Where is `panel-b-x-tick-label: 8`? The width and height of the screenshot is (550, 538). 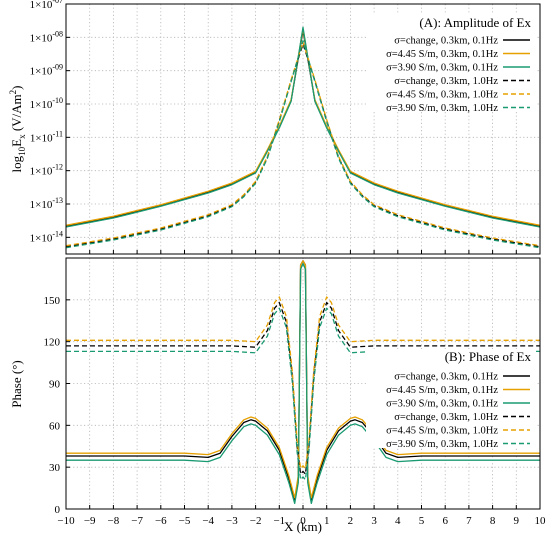
panel-b-x-tick-label: 8 is located at coordinates (493, 521).